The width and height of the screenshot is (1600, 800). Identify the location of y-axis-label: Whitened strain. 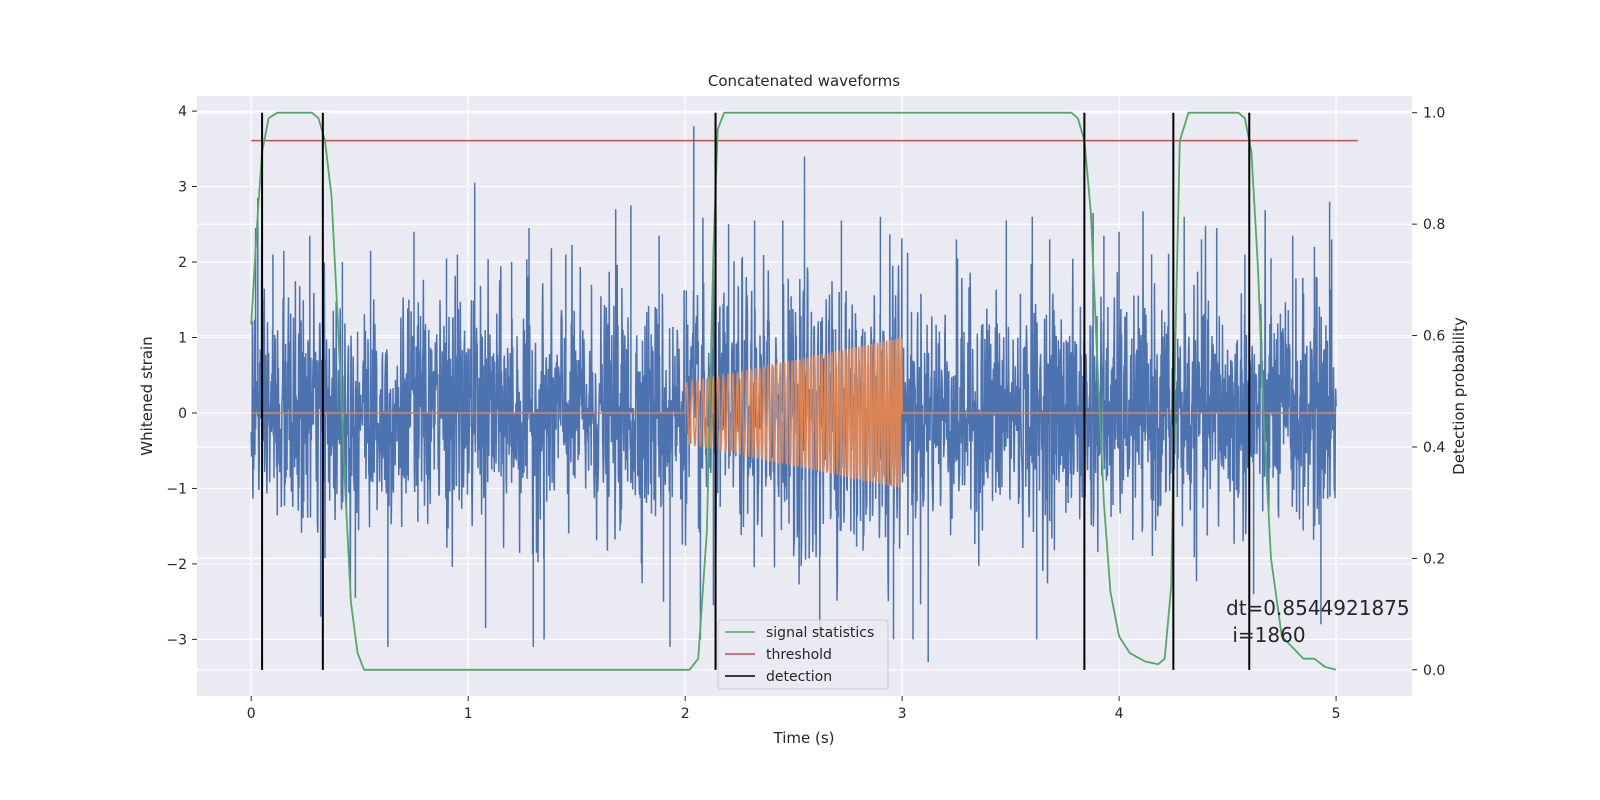
(147, 395).